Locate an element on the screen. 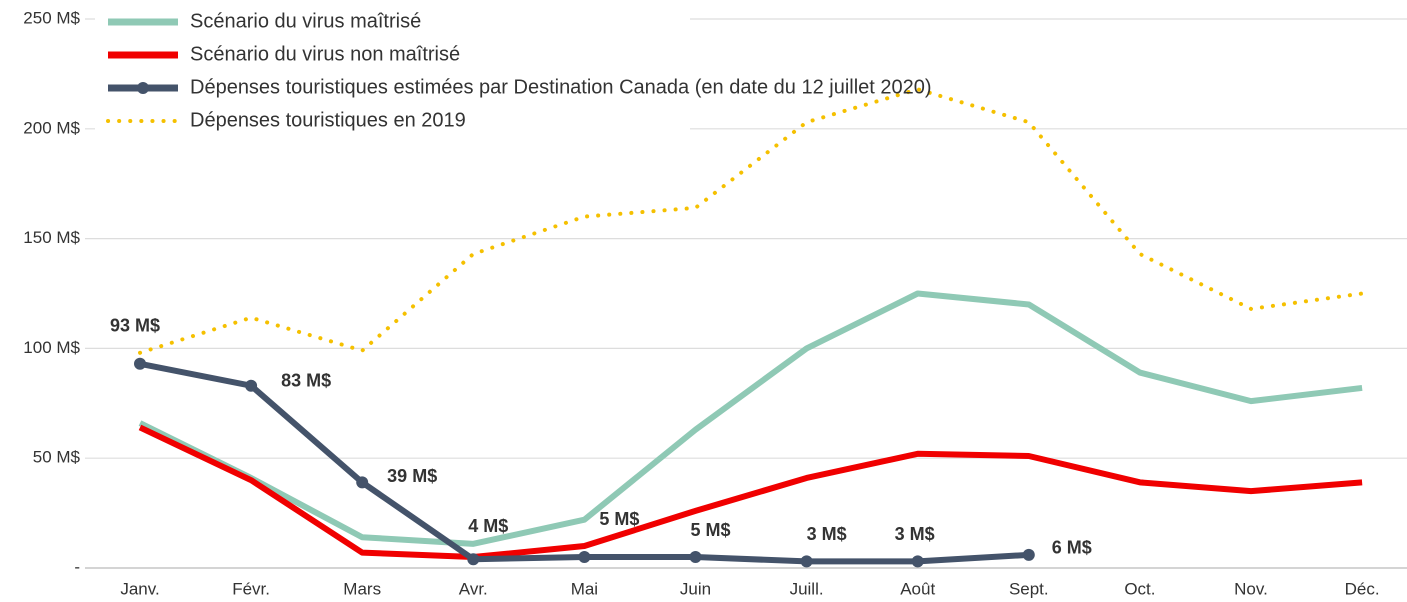  y-tick-label: 50 M$ is located at coordinates (57, 457).